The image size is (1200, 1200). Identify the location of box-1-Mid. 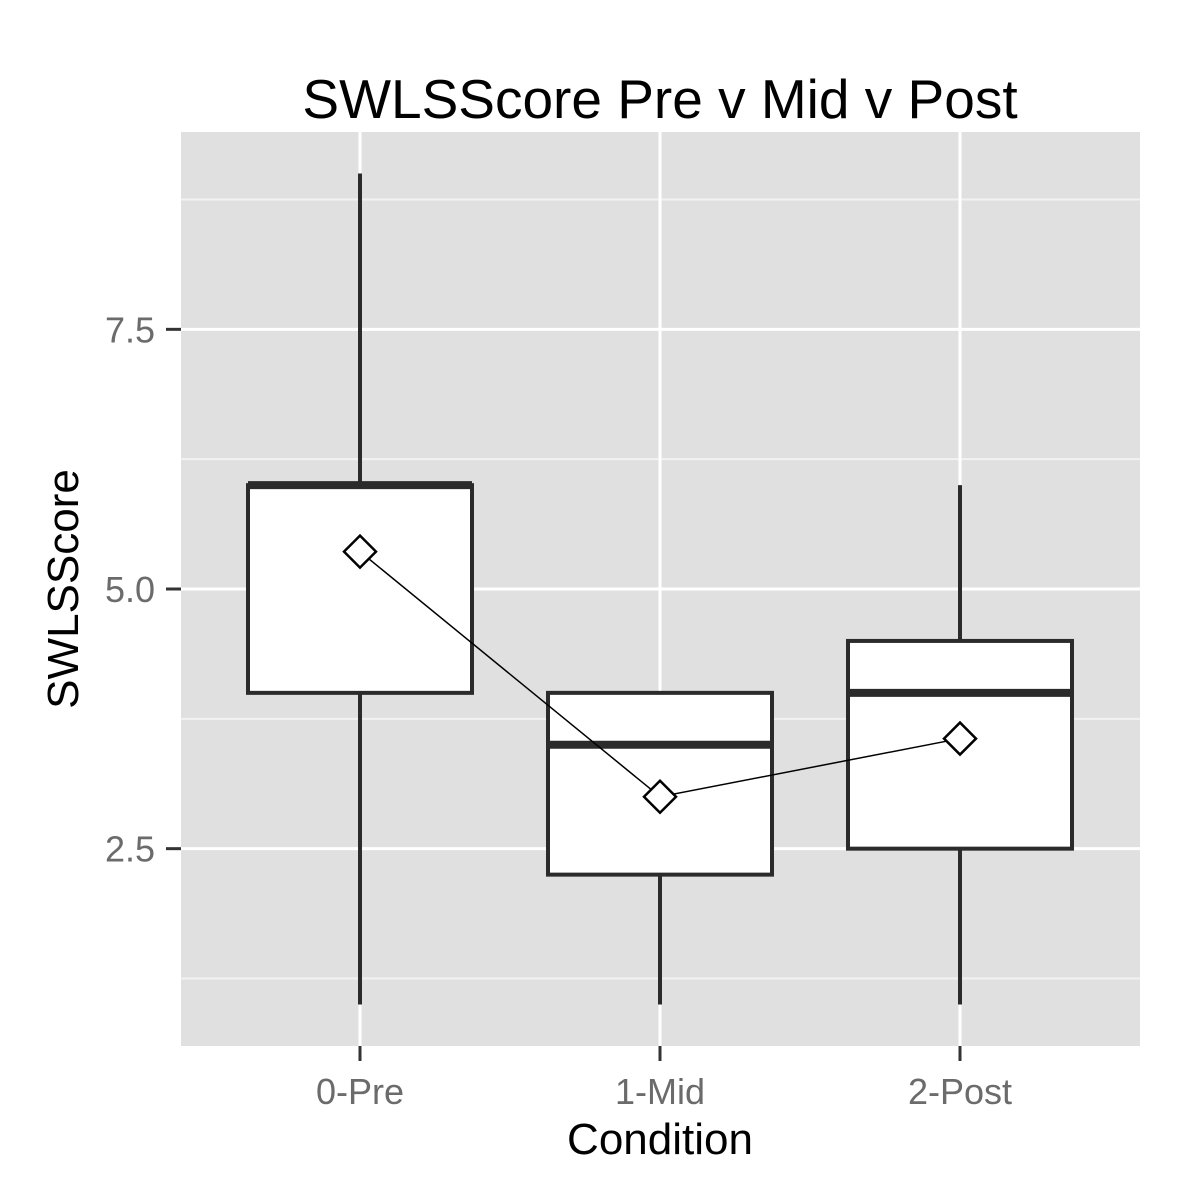
(660, 847).